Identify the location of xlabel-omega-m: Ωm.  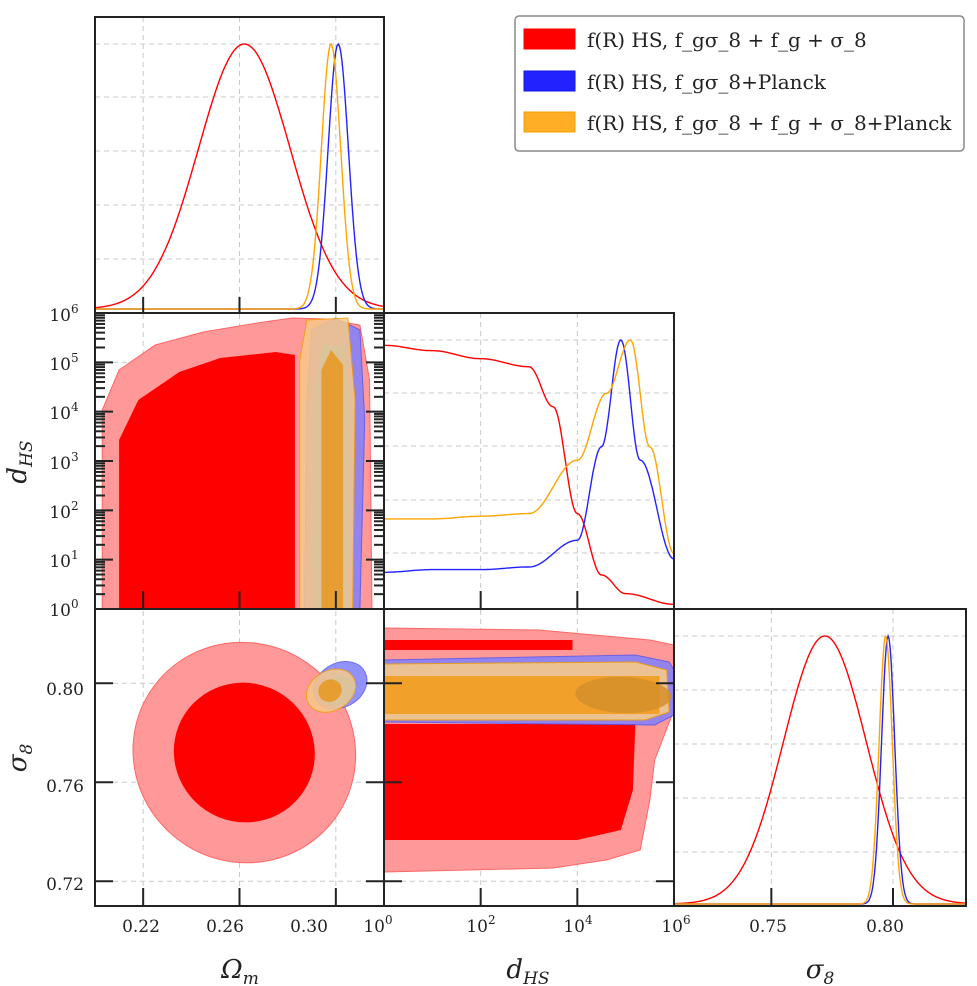
(239, 970).